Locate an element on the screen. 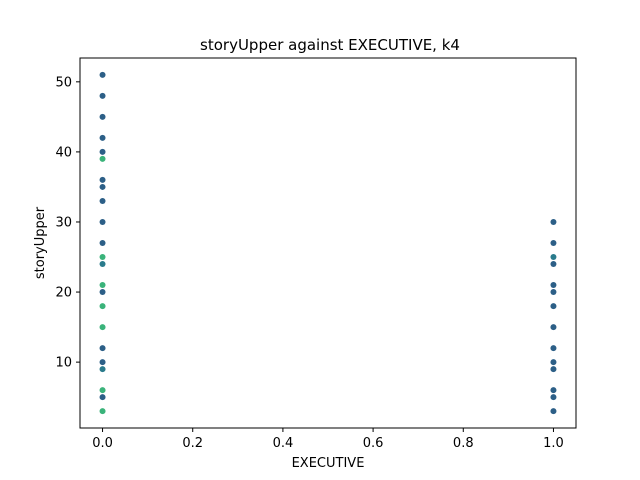 The image size is (640, 480). x-axis-label: EXECUTIVE is located at coordinates (328, 463).